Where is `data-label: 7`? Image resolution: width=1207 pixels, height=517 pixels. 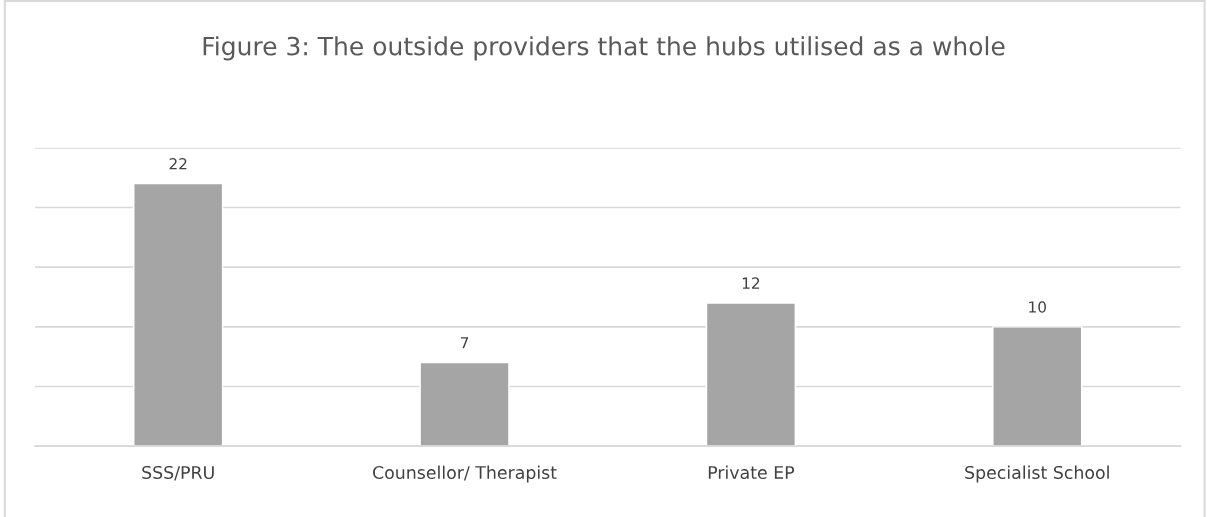
data-label: 7 is located at coordinates (464, 343).